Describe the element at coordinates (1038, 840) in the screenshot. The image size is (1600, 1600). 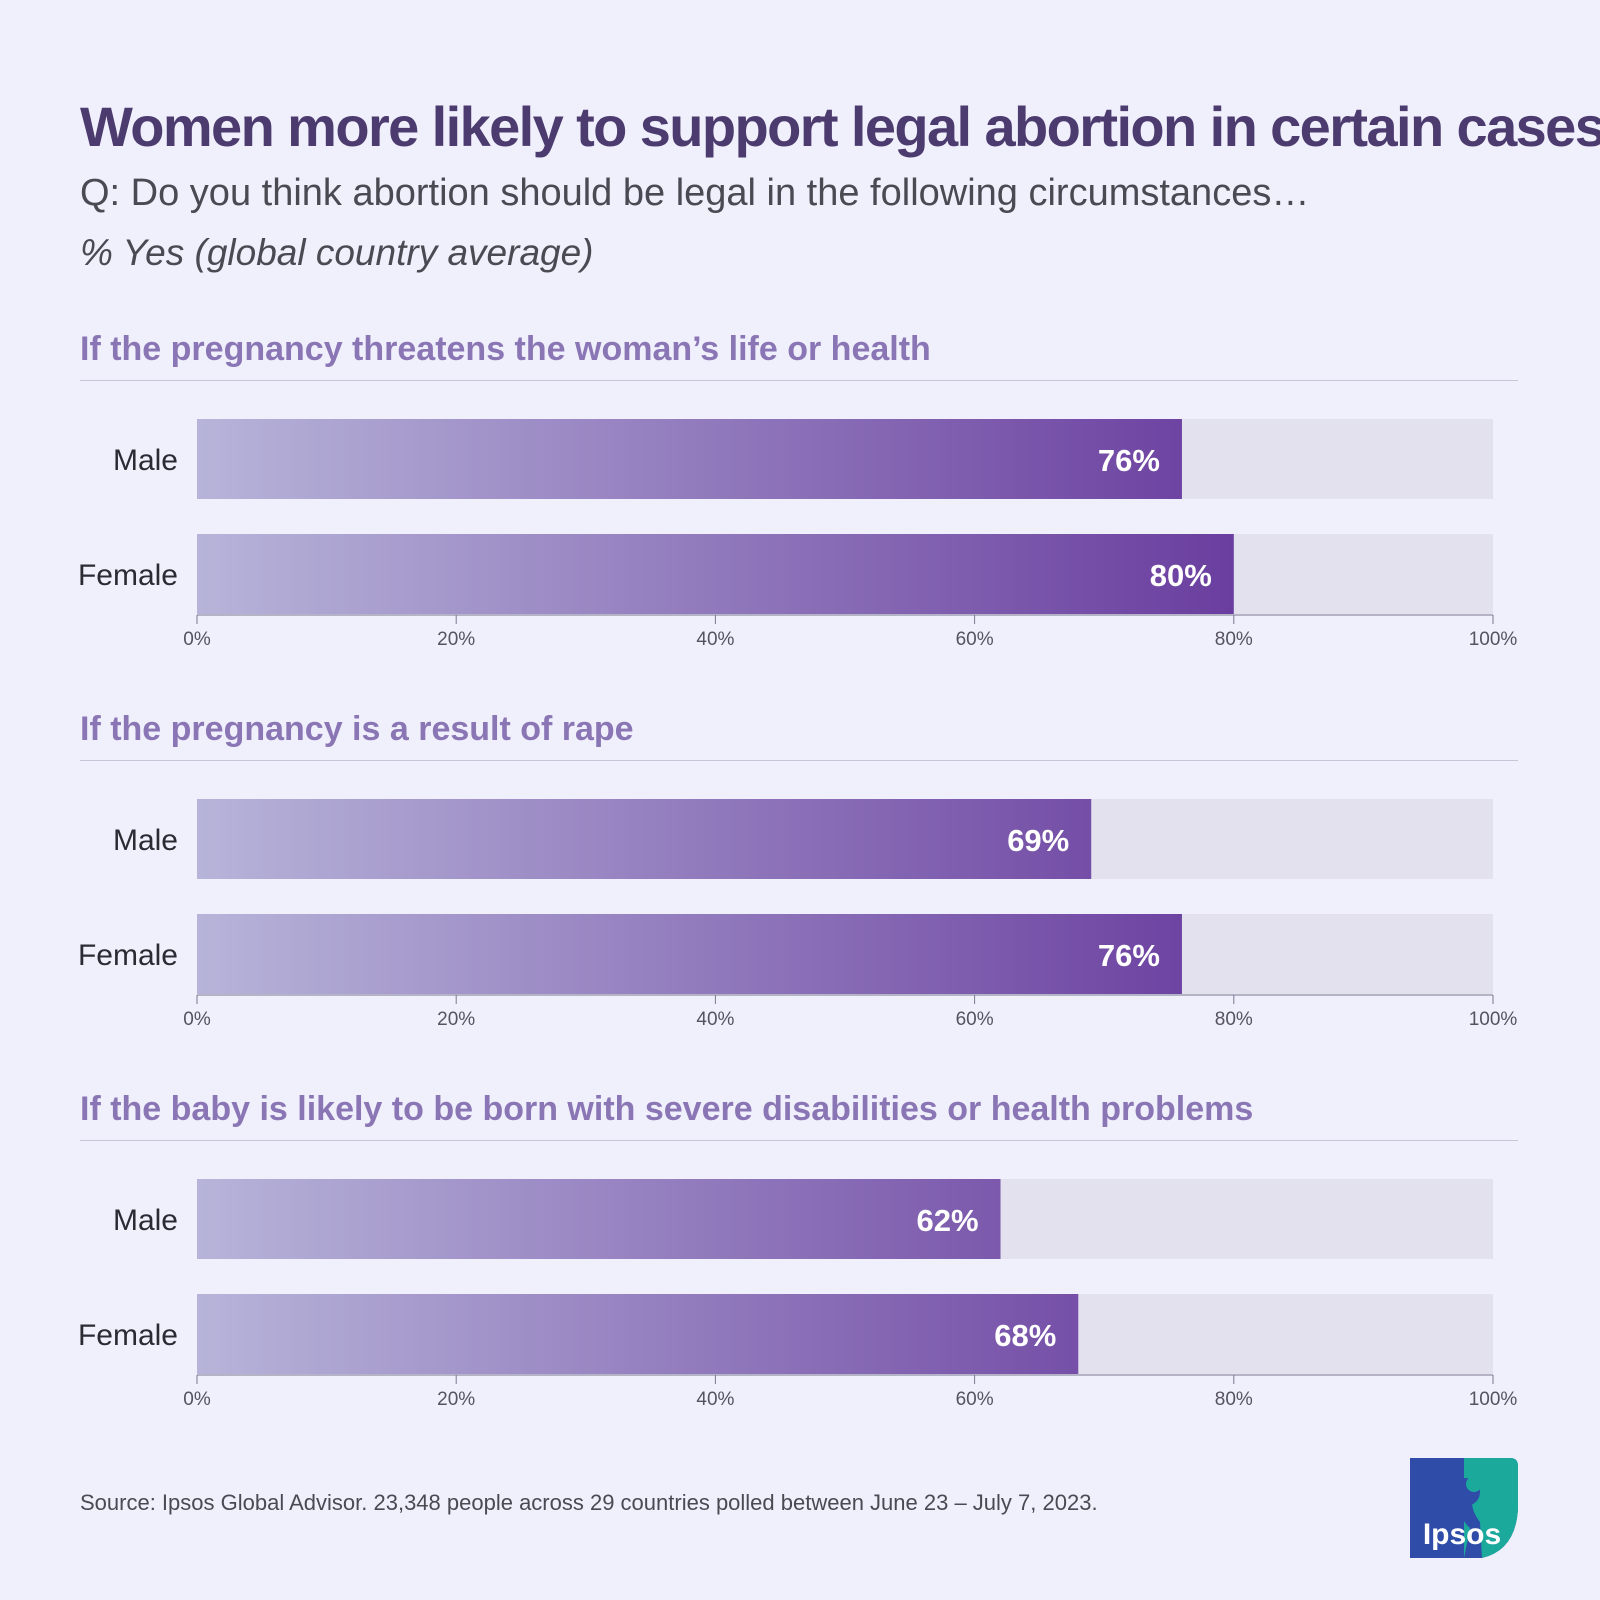
I see `value-label: 69%` at that location.